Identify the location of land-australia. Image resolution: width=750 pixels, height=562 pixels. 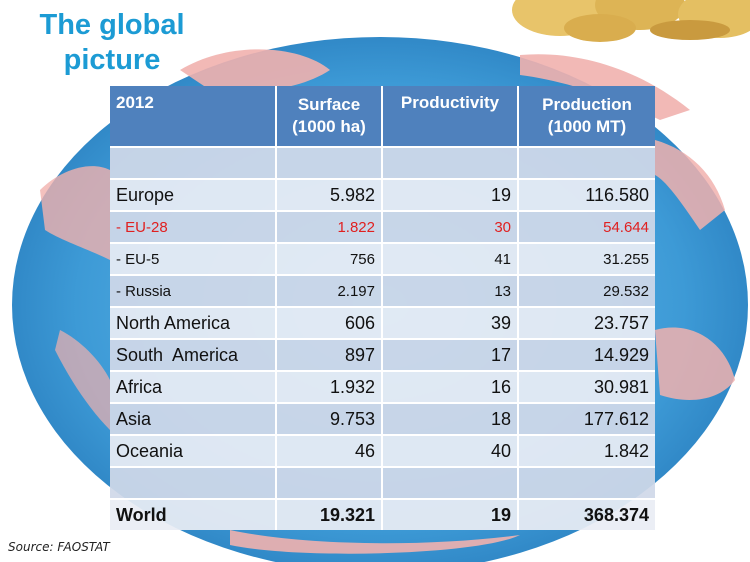
(695, 363).